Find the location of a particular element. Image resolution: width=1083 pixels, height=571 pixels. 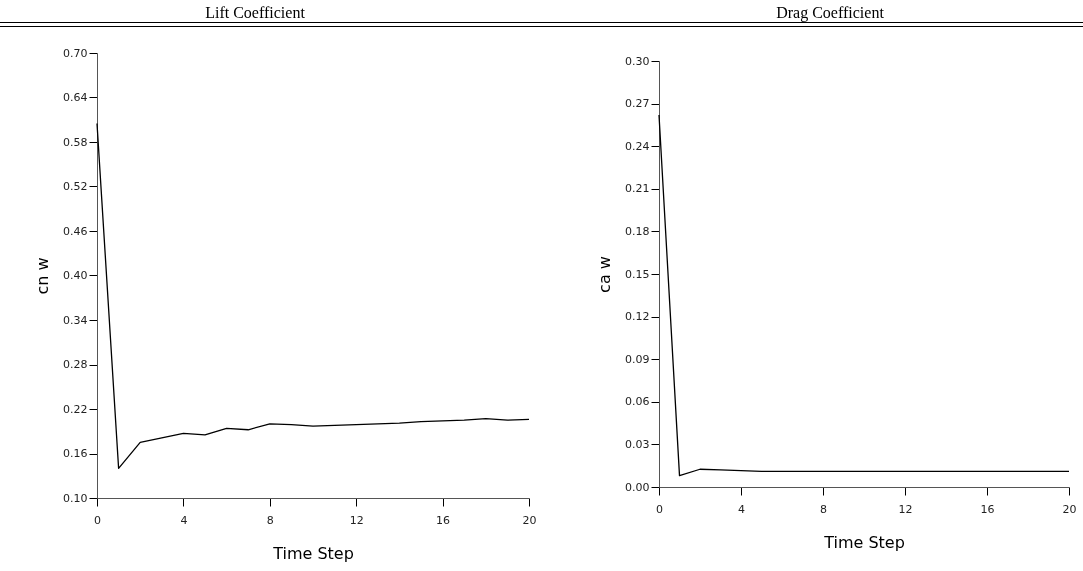

y-axis-title: cn w is located at coordinates (43, 276).